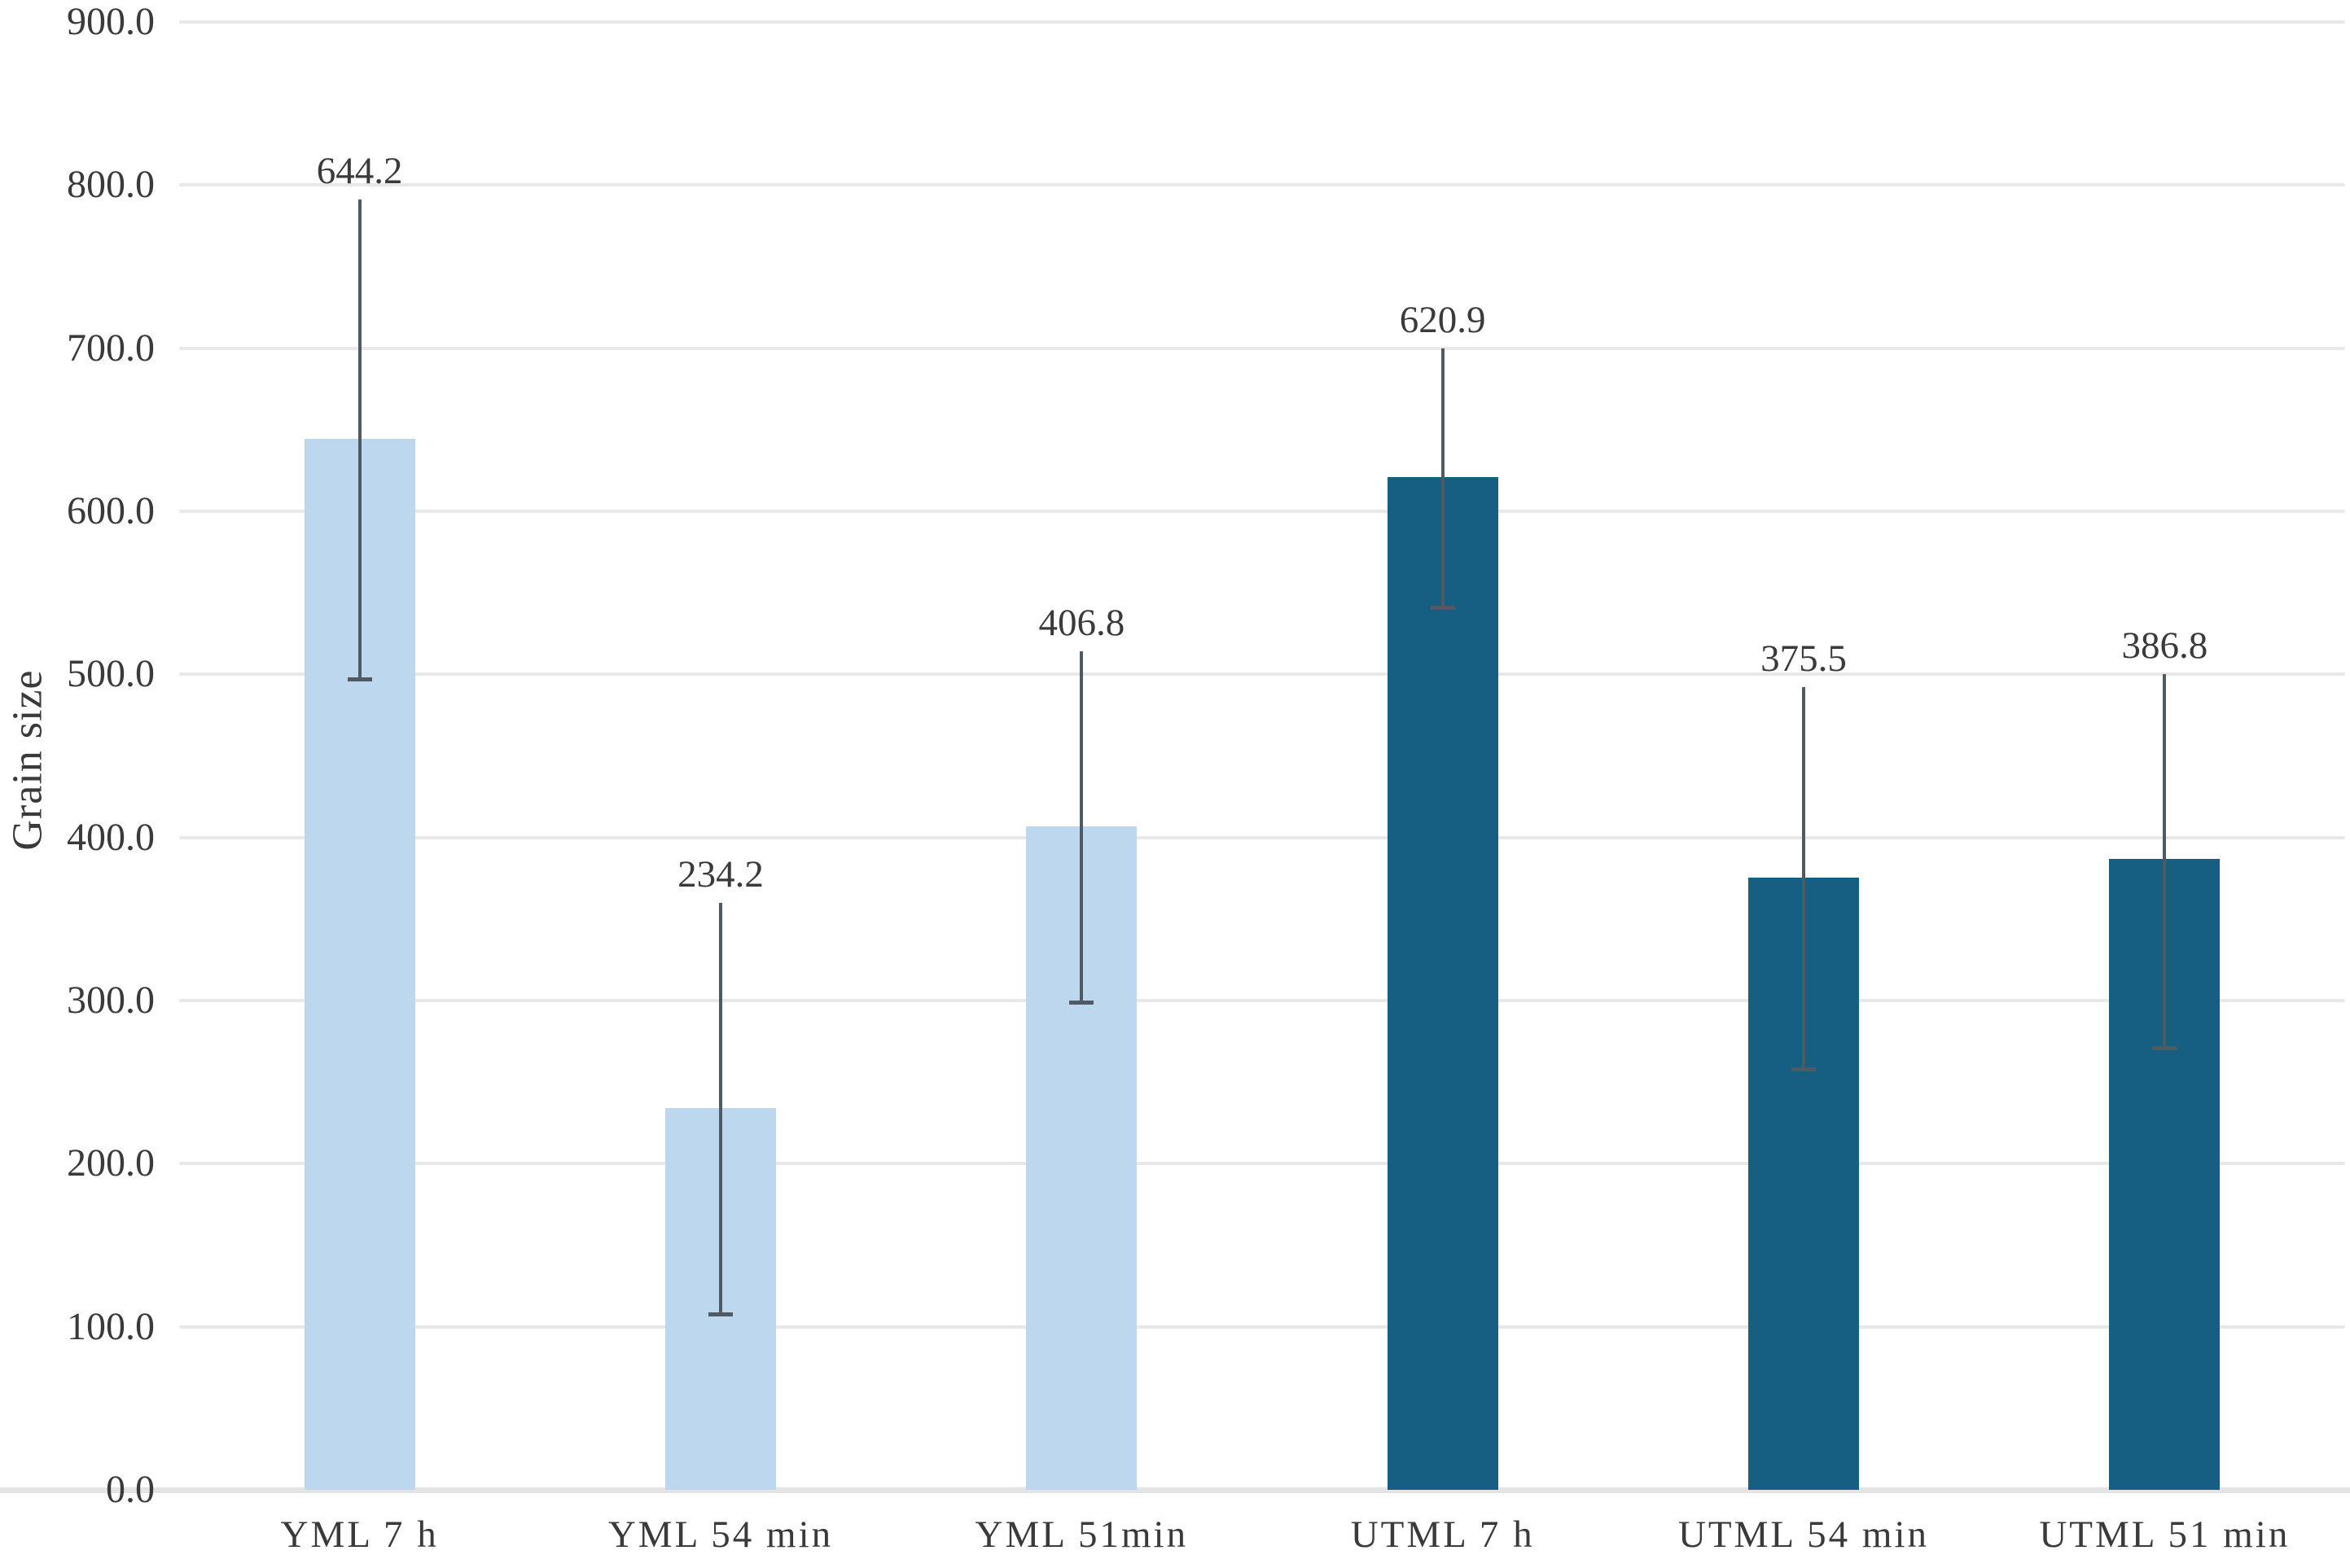  What do you see at coordinates (359, 171) in the screenshot?
I see `data-label: 644.2` at bounding box center [359, 171].